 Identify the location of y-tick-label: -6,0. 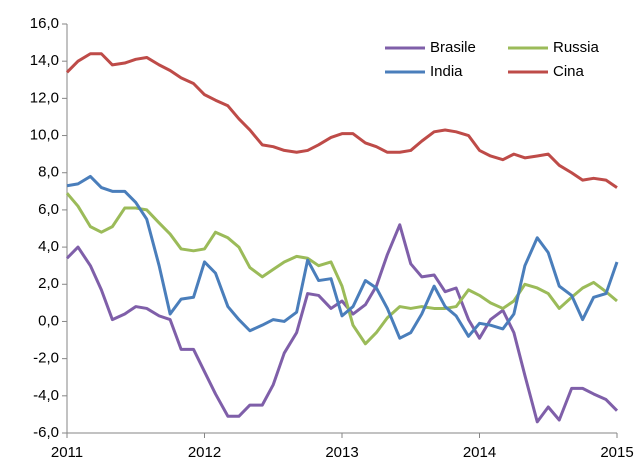
(46, 432).